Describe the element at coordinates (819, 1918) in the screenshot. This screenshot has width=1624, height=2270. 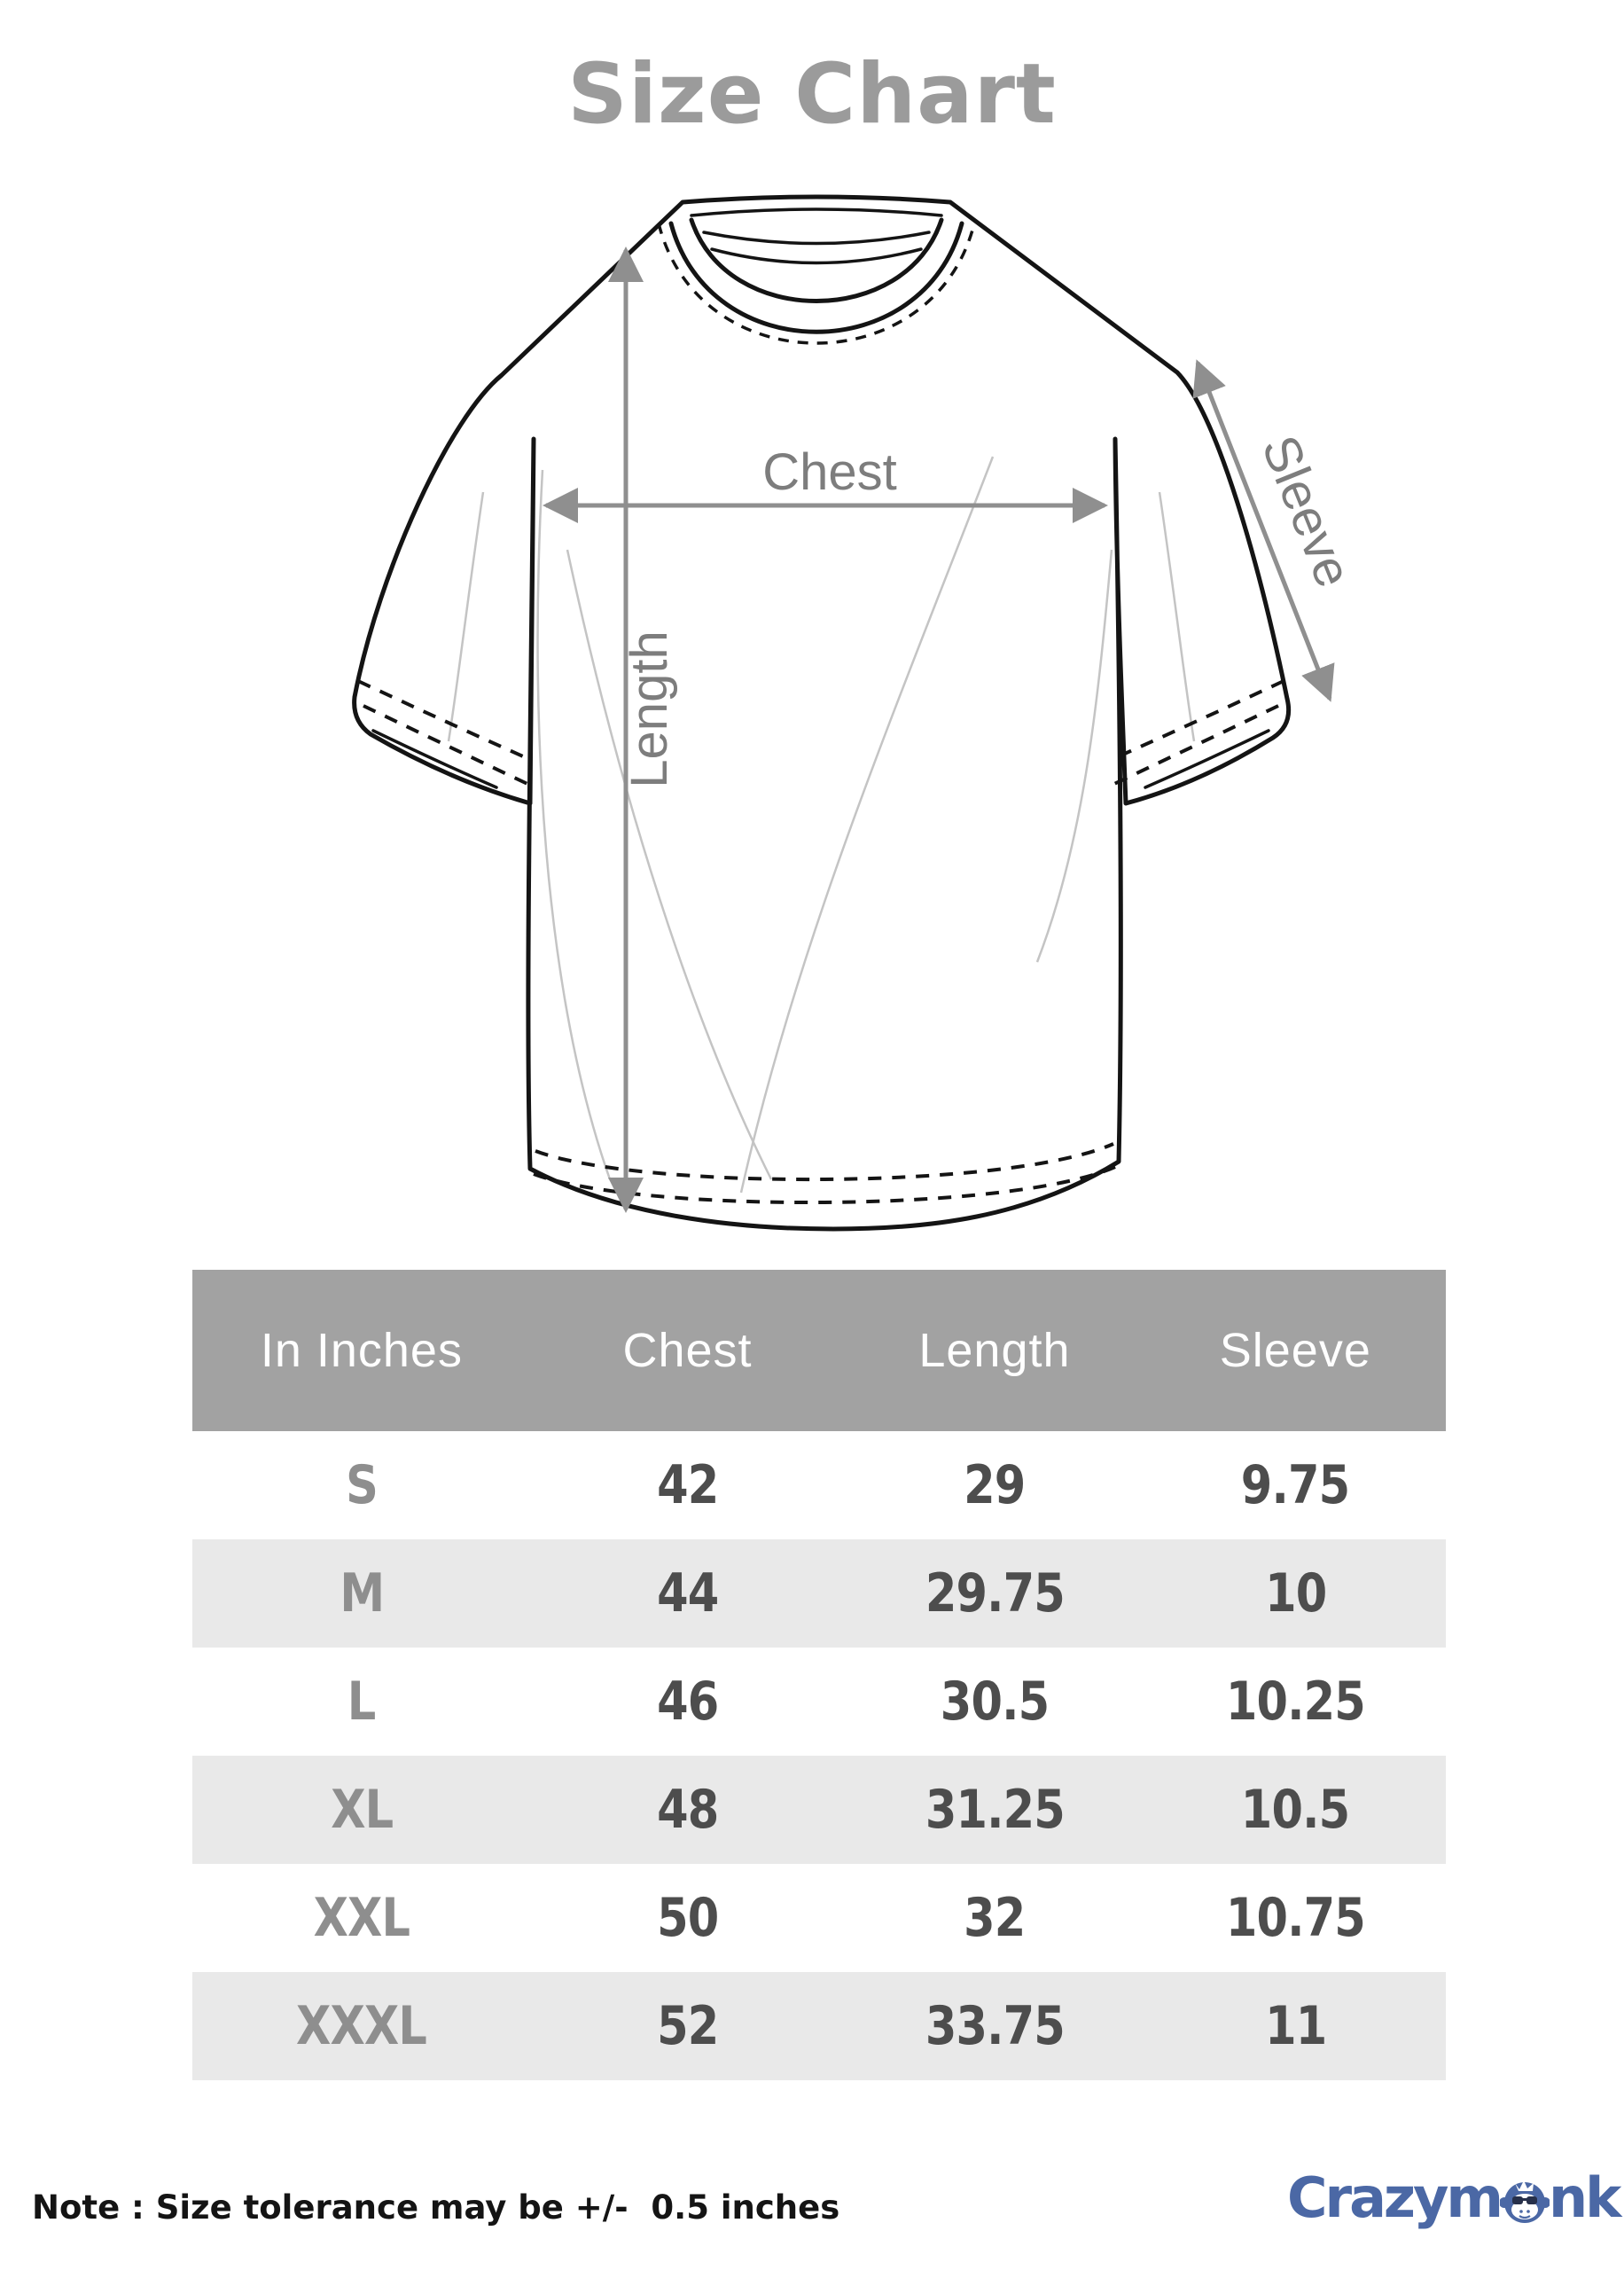
I see `table-row-xxl: XXL 50 32 10.75` at that location.